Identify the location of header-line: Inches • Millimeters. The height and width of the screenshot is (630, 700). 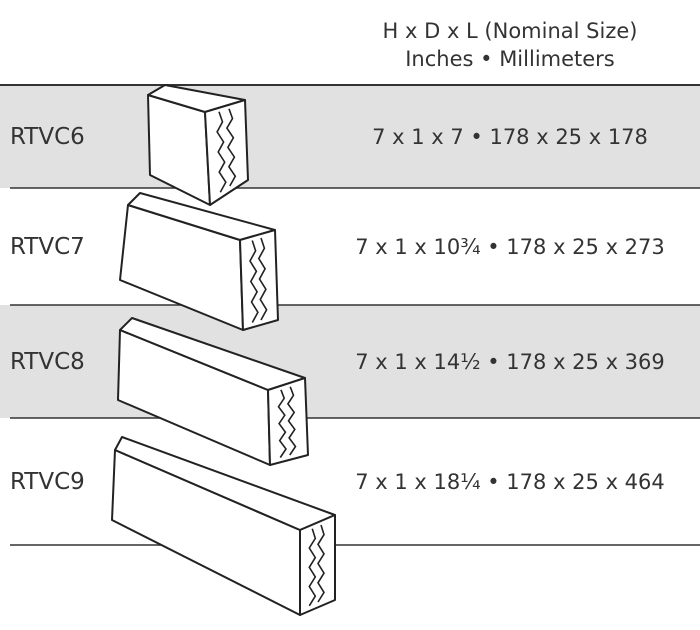
(510, 59).